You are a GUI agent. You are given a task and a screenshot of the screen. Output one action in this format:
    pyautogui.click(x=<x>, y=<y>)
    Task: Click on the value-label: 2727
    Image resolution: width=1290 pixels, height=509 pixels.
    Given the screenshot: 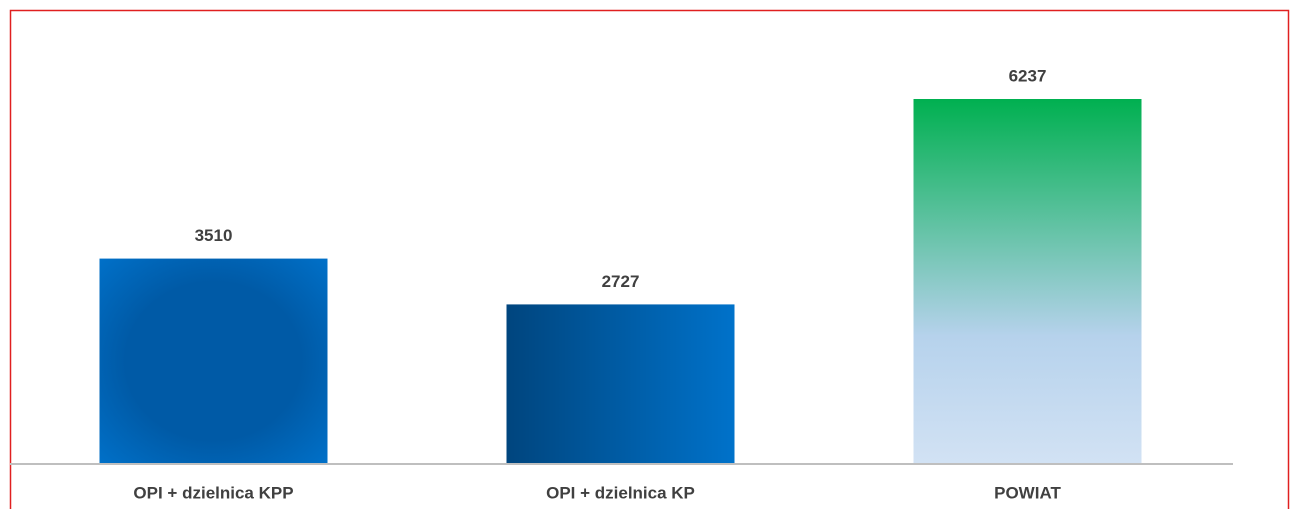 What is the action you would take?
    pyautogui.click(x=621, y=281)
    